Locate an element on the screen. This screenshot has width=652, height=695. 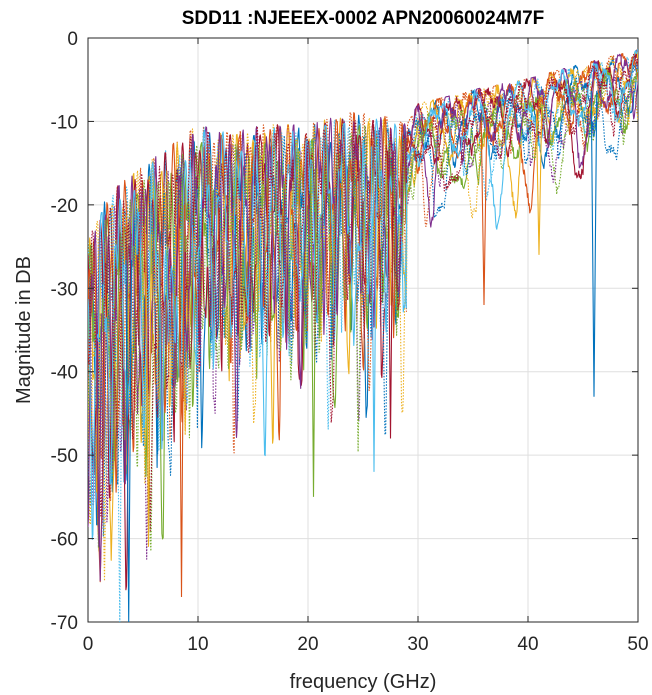
y-tick-label: -10 is located at coordinates (64, 122).